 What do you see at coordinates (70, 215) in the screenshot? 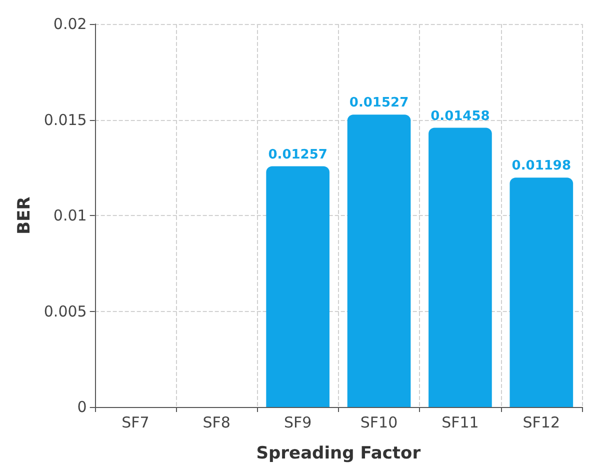
I see `y-tick-label: 0.01` at bounding box center [70, 215].